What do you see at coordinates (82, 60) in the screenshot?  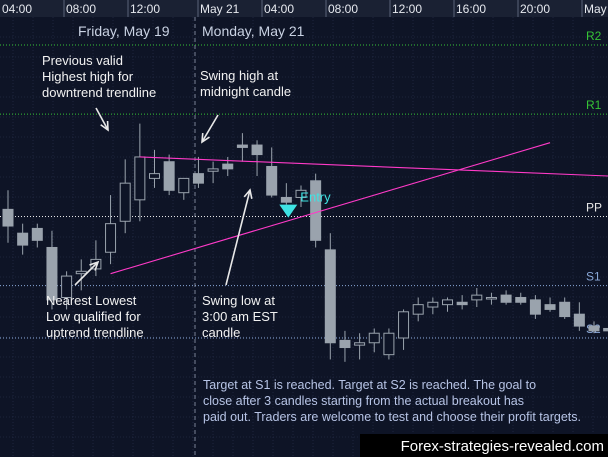 I see `annotation-line: Previous valid` at bounding box center [82, 60].